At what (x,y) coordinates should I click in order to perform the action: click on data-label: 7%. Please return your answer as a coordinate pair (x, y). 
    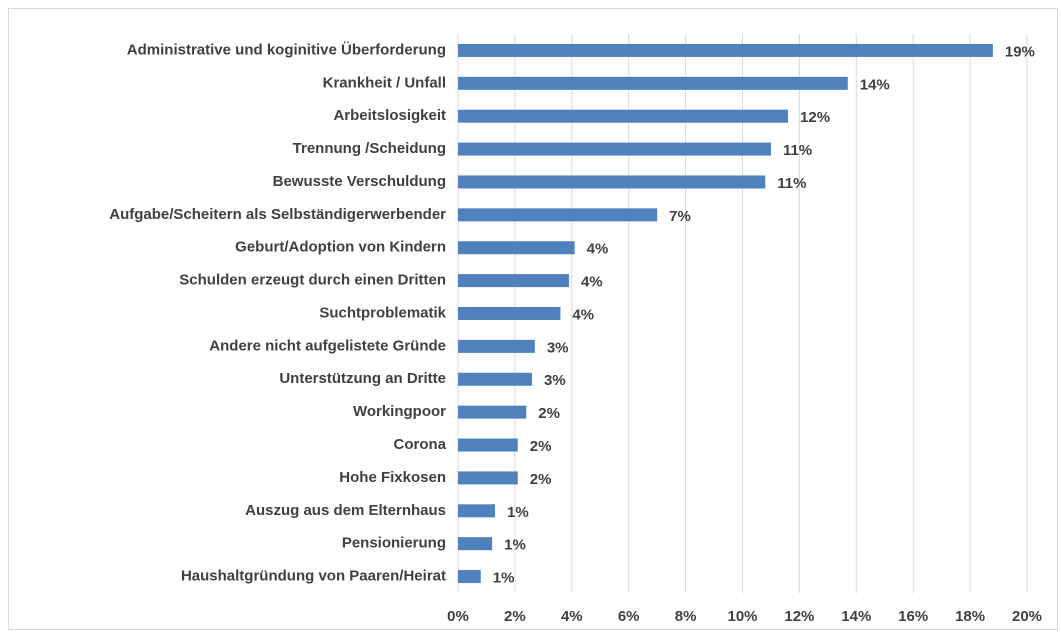
    Looking at the image, I should click on (680, 216).